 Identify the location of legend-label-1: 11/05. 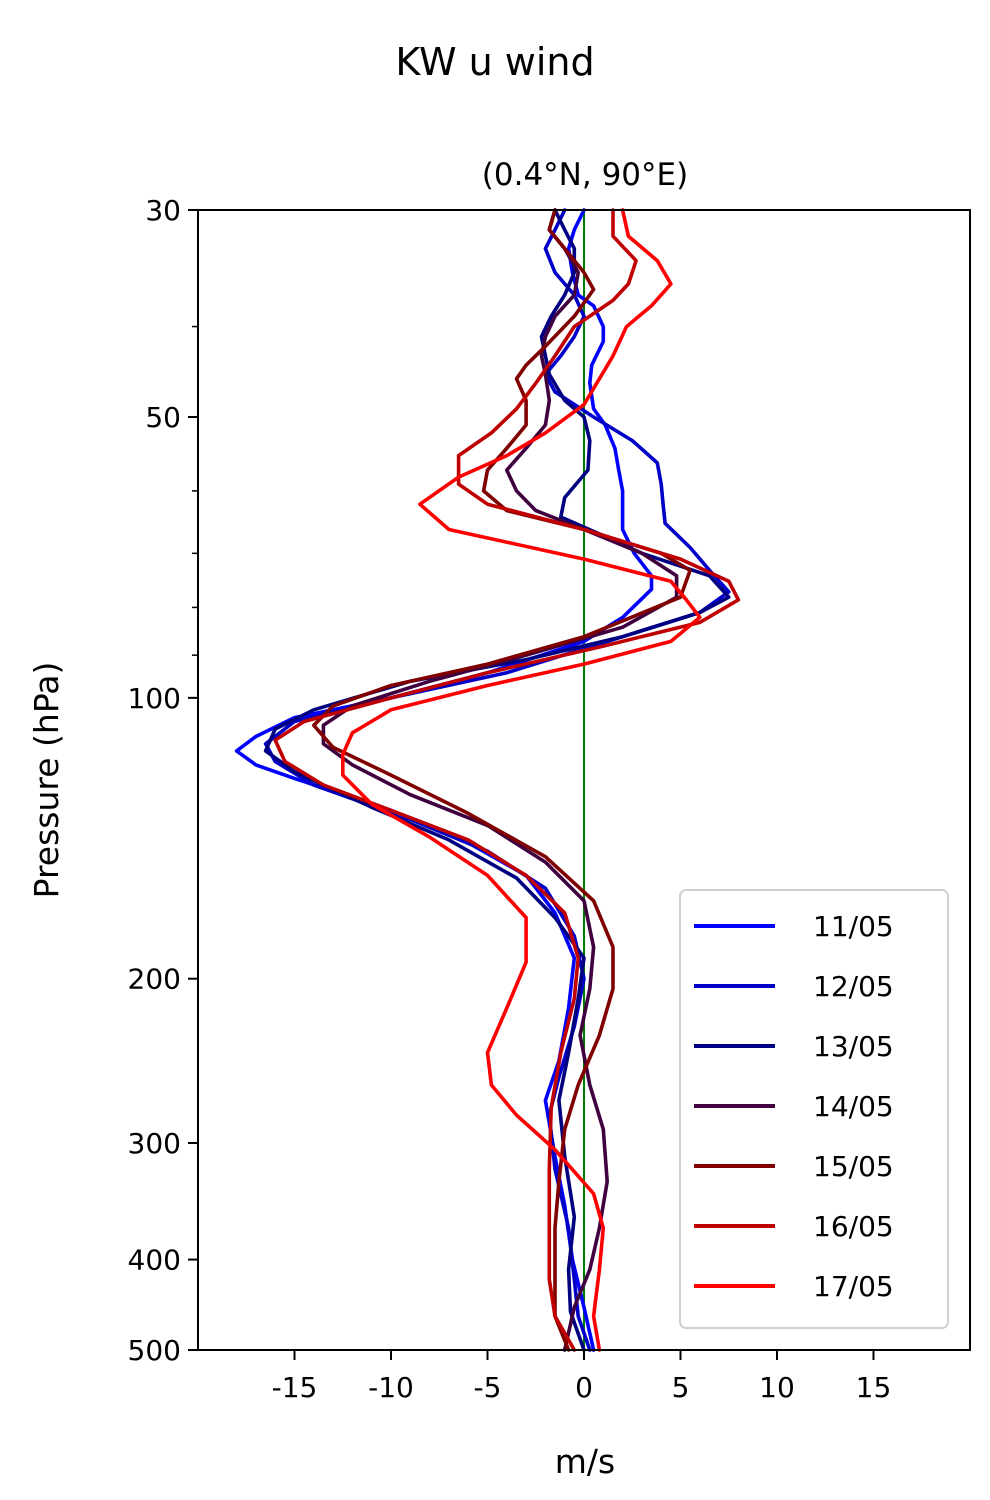
(853, 926).